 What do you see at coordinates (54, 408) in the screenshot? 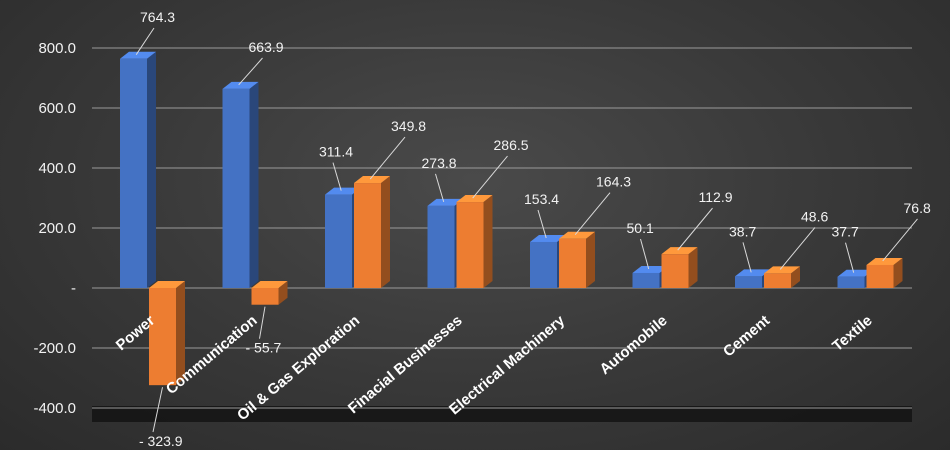
I see `y-tick-label: -400.0` at bounding box center [54, 408].